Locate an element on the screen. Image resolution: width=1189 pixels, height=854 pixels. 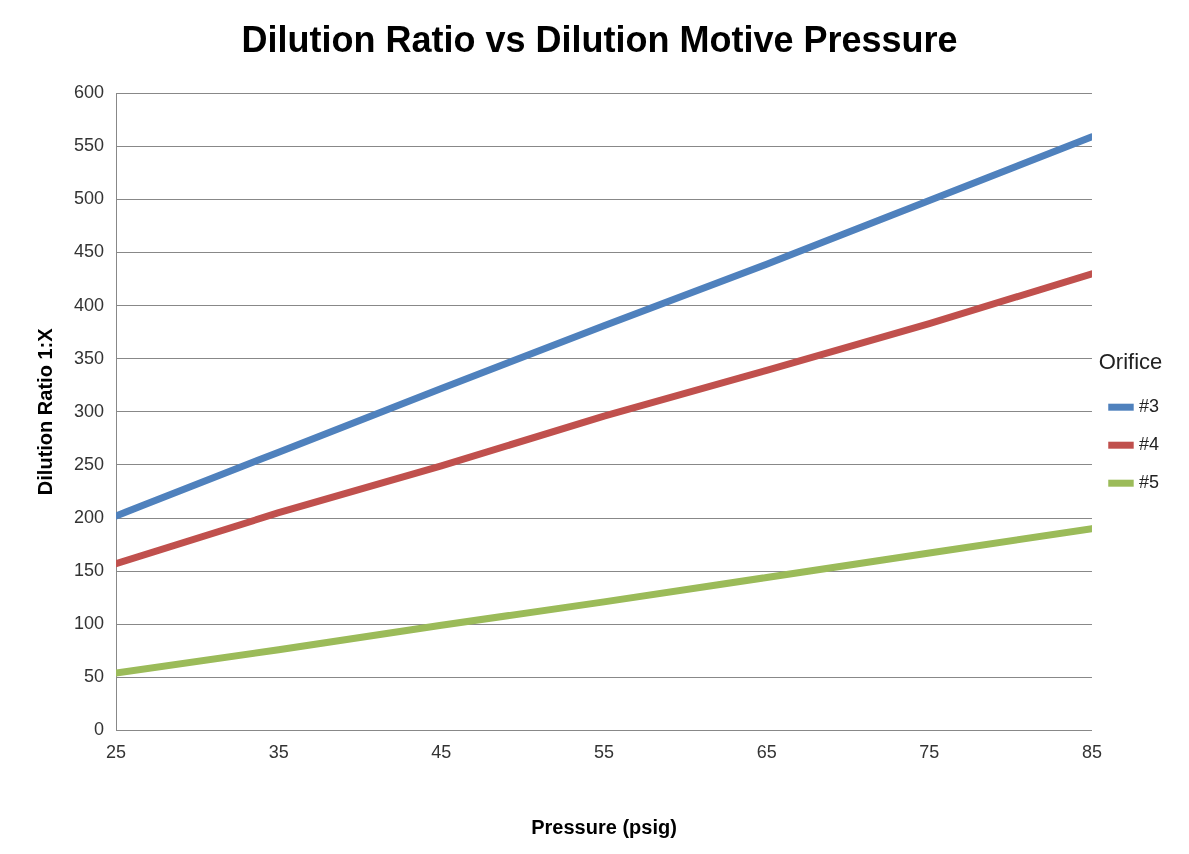
y-tick-label: 450 is located at coordinates (89, 251).